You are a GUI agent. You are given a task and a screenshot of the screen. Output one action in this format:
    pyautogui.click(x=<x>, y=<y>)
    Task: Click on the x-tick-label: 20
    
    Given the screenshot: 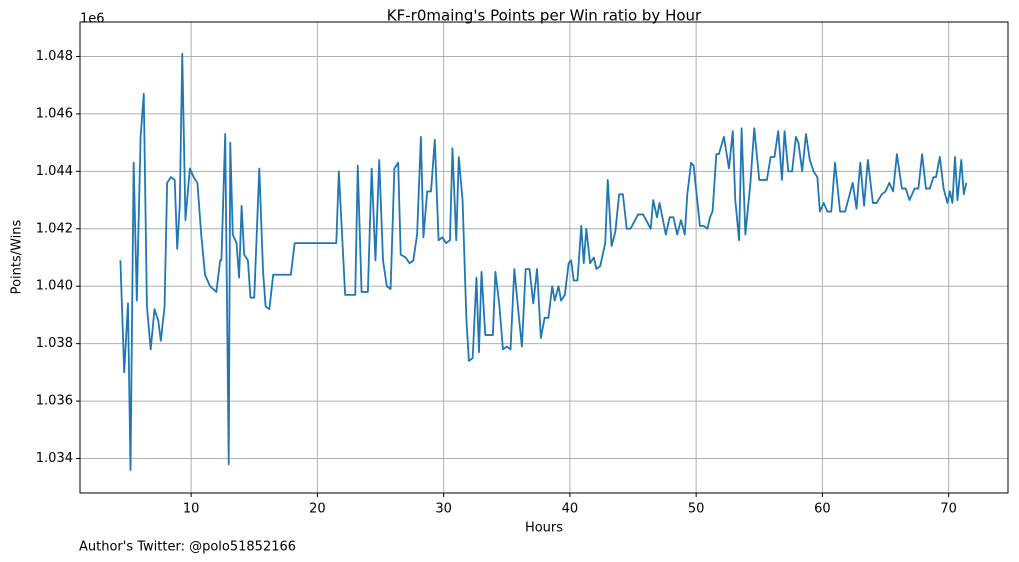 What is the action you would take?
    pyautogui.click(x=317, y=509)
    